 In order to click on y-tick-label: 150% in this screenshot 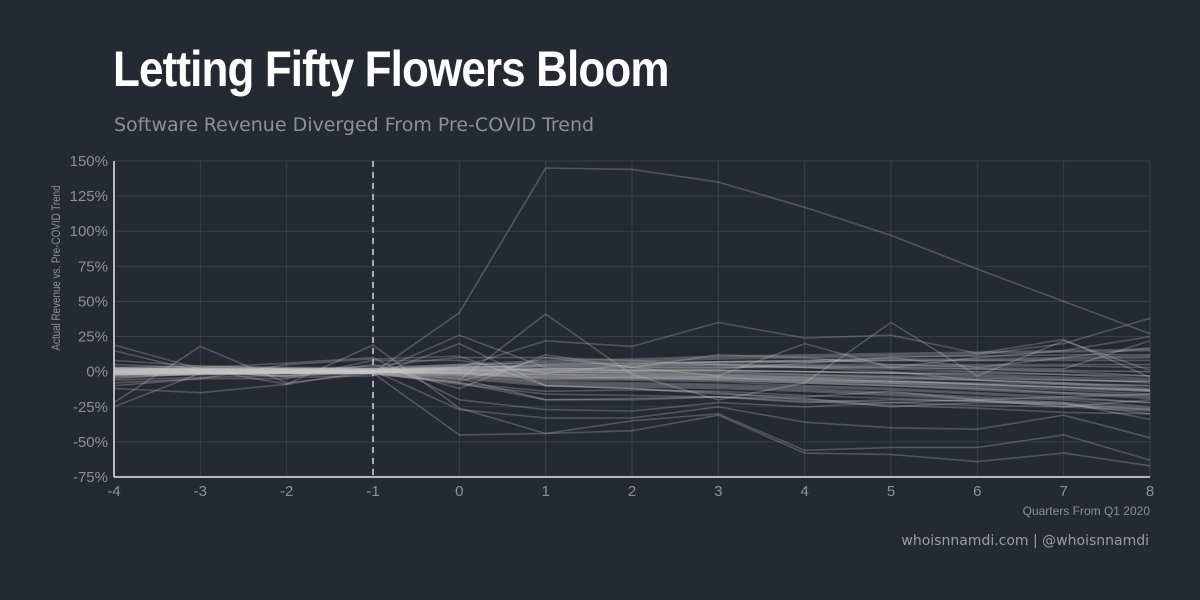, I will do `click(89, 161)`.